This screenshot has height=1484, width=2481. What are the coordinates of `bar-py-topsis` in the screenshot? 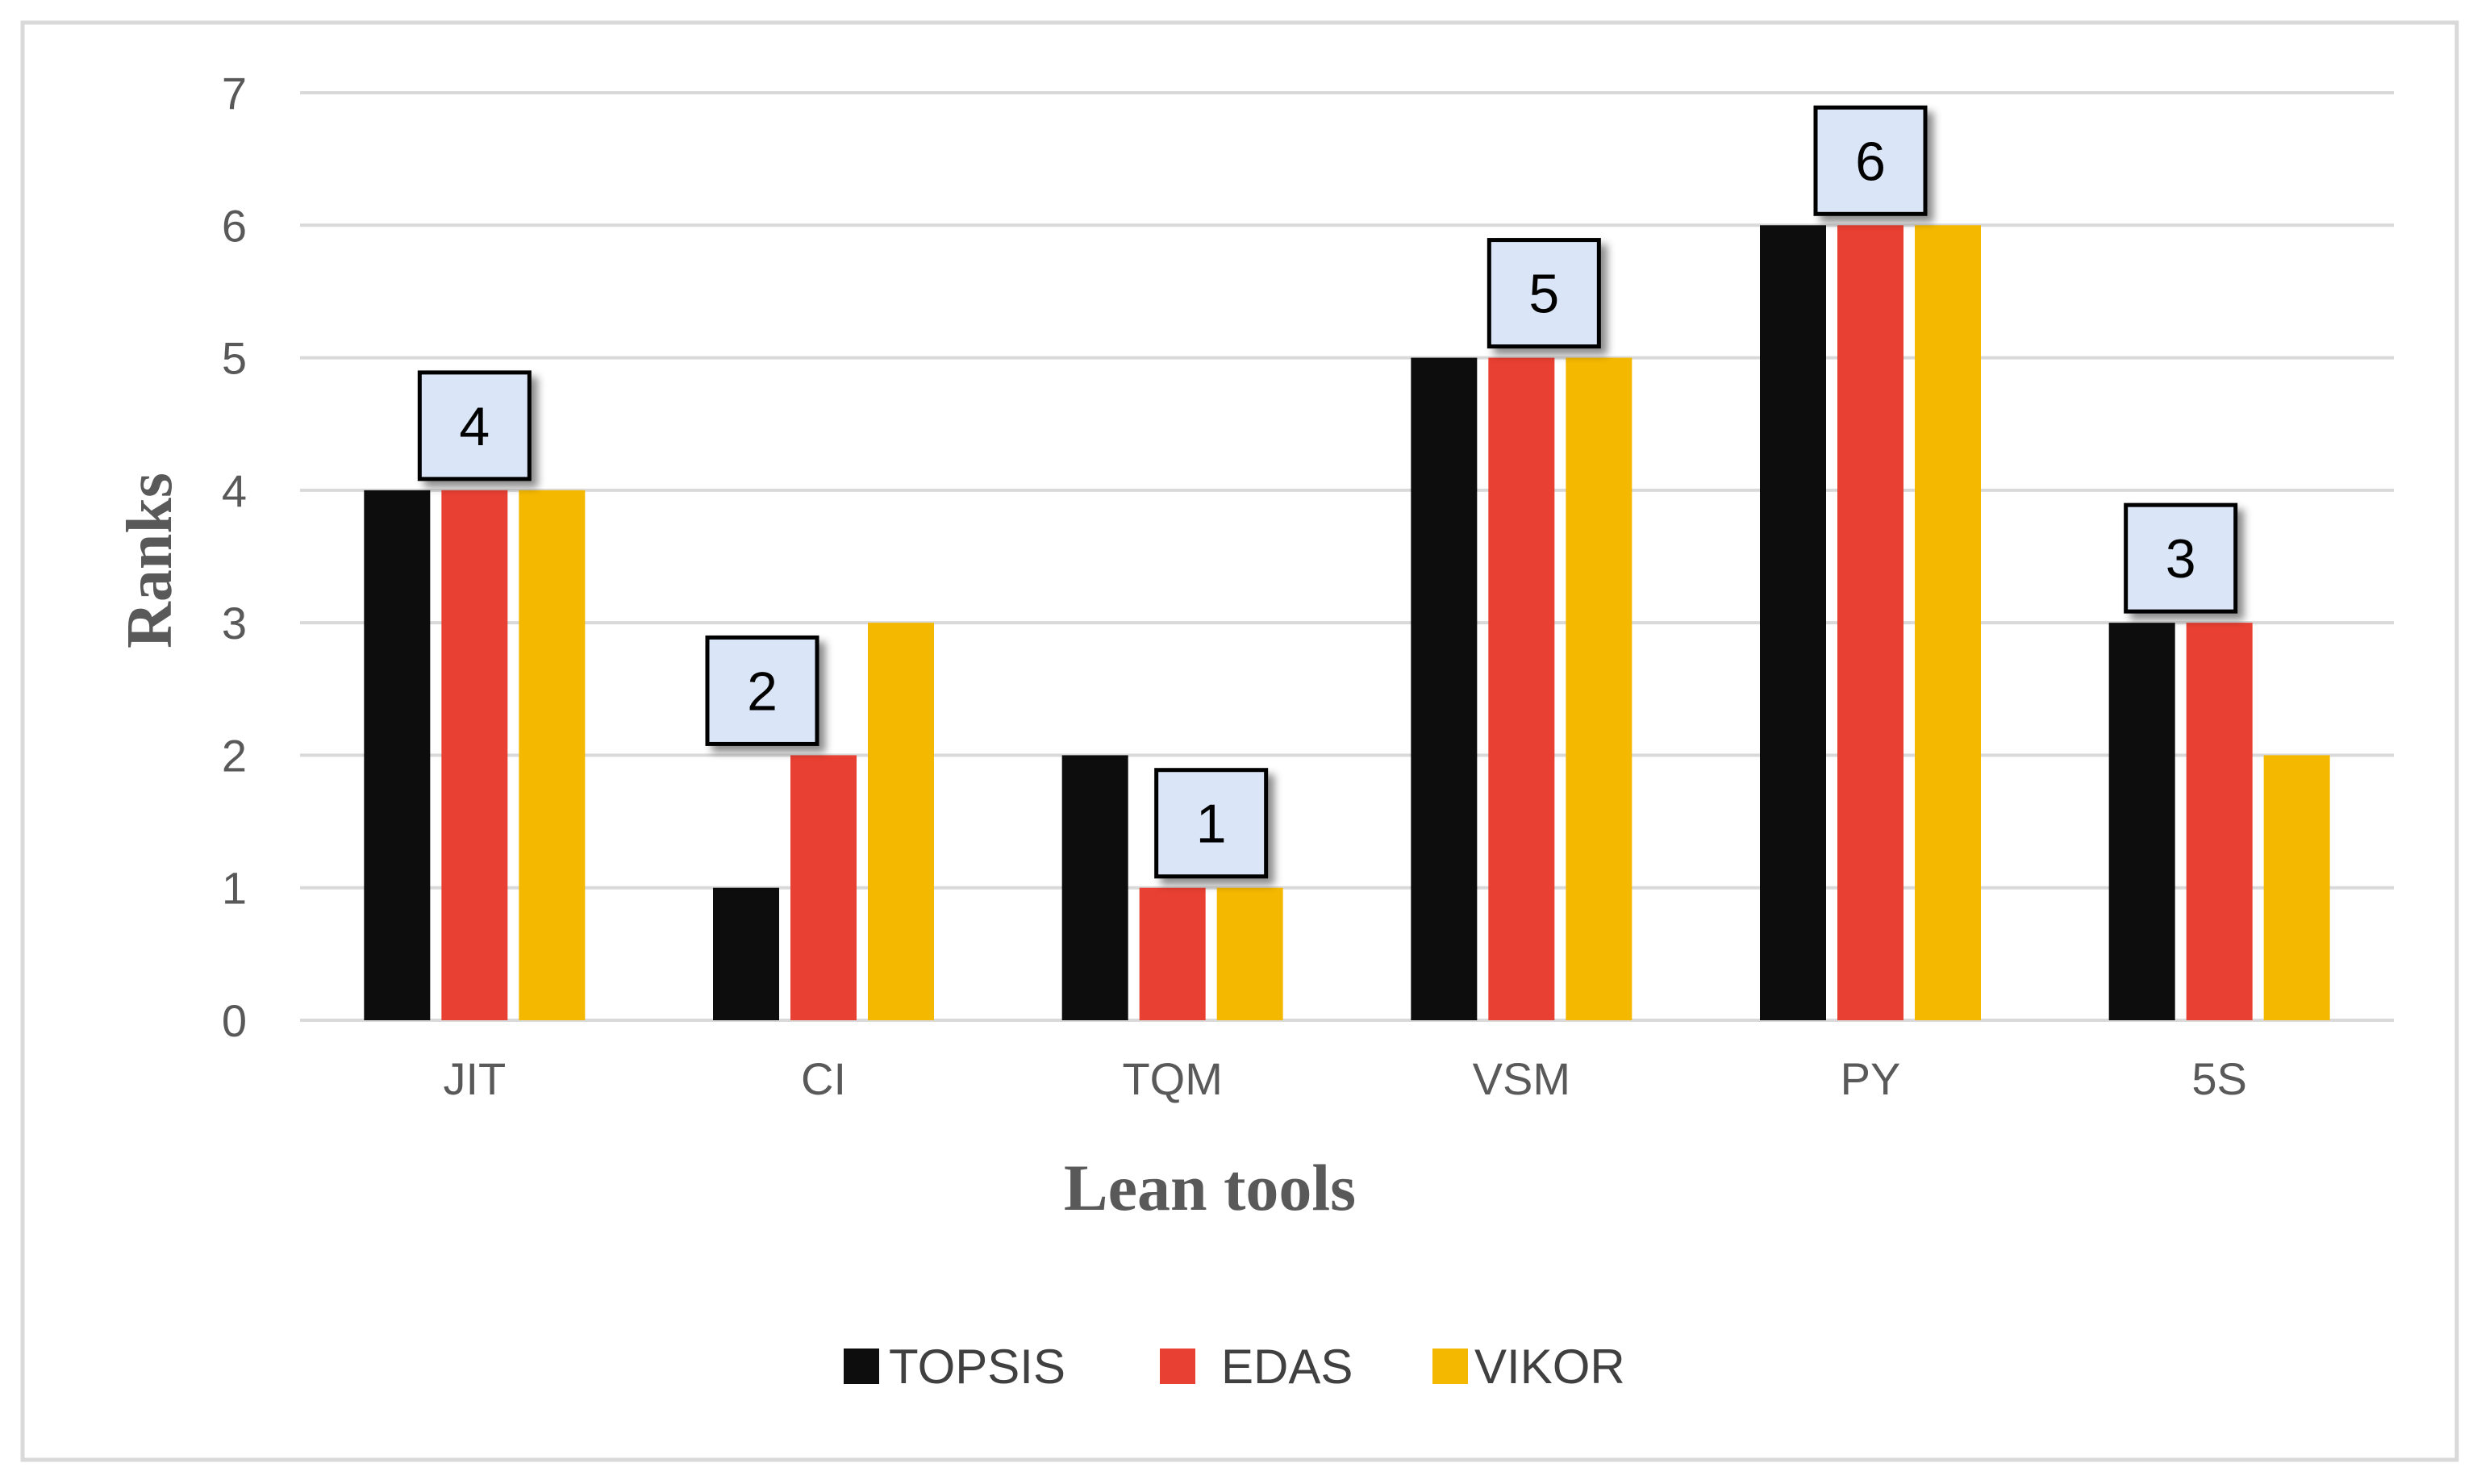 It's located at (1793, 622).